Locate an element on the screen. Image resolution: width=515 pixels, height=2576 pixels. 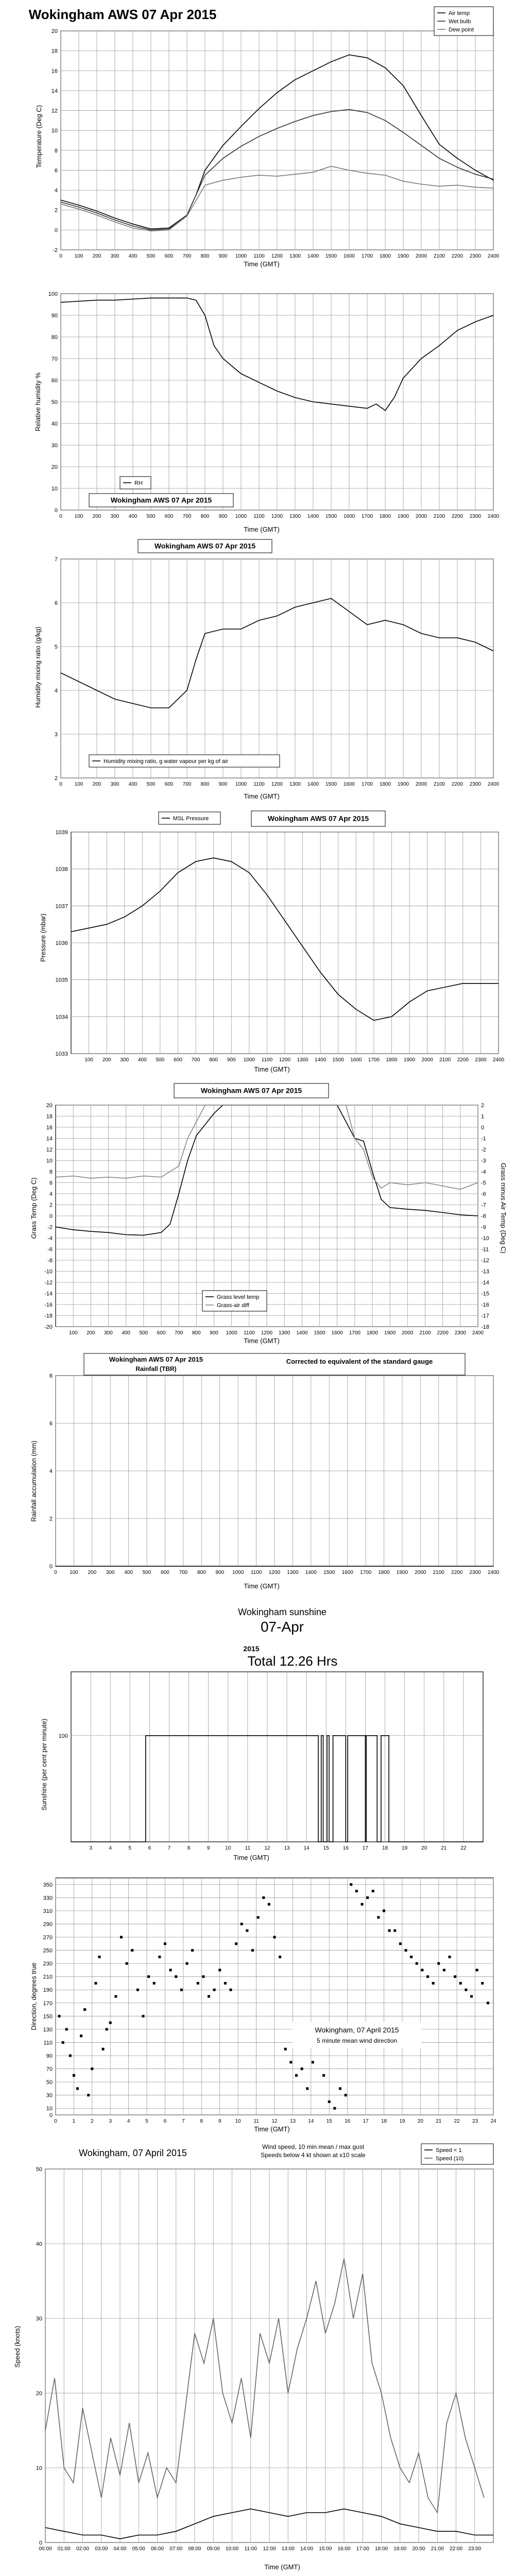
x-tick-label: 20:00 is located at coordinates (418, 2549).